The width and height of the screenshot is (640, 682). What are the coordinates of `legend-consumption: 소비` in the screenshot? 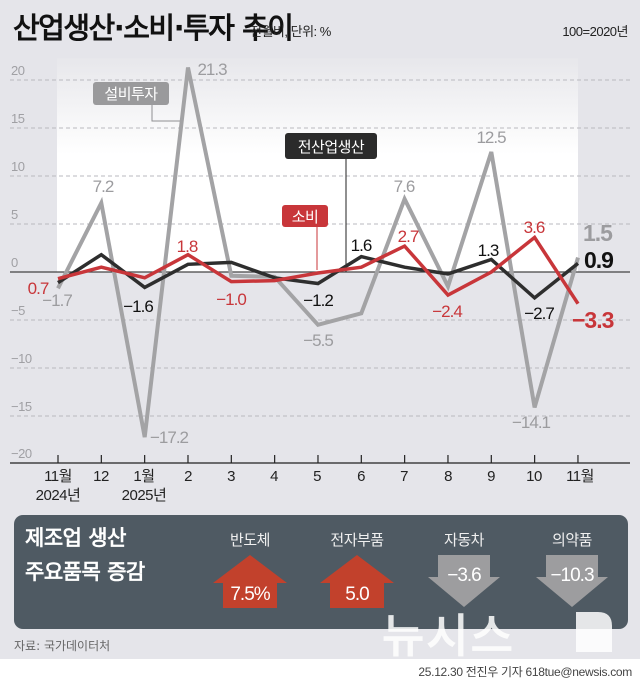 It's located at (305, 237).